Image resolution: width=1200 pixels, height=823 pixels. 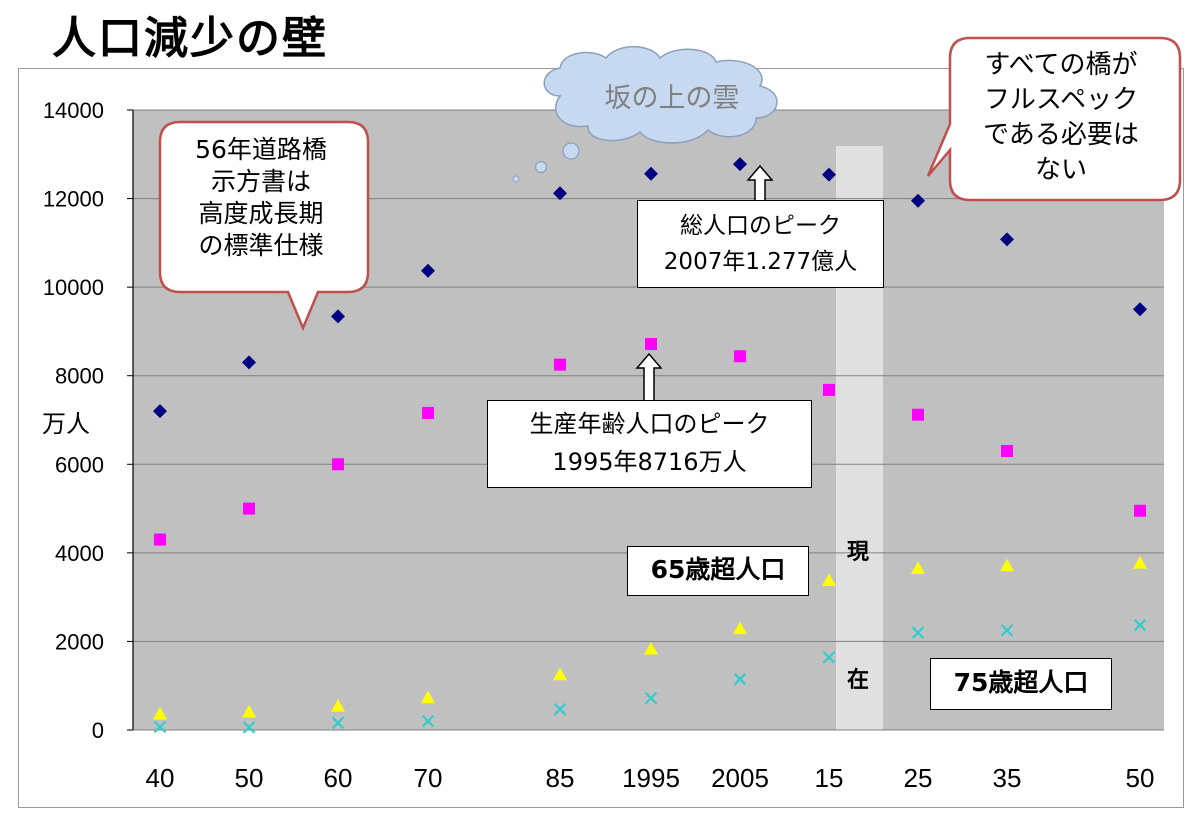 I want to click on x-tick-label: 25, so click(x=918, y=778).